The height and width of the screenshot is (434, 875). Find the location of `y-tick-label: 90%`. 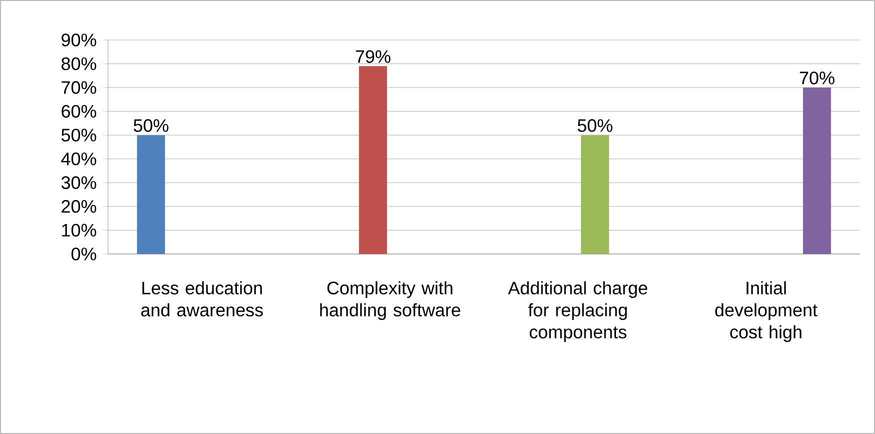

y-tick-label: 90% is located at coordinates (79, 40).